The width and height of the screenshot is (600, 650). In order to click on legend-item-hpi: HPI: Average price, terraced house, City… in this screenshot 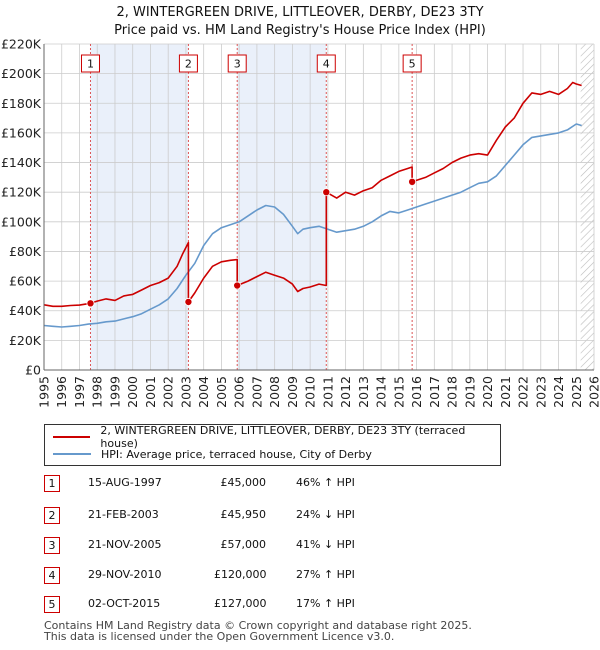, I will do `click(212, 454)`.